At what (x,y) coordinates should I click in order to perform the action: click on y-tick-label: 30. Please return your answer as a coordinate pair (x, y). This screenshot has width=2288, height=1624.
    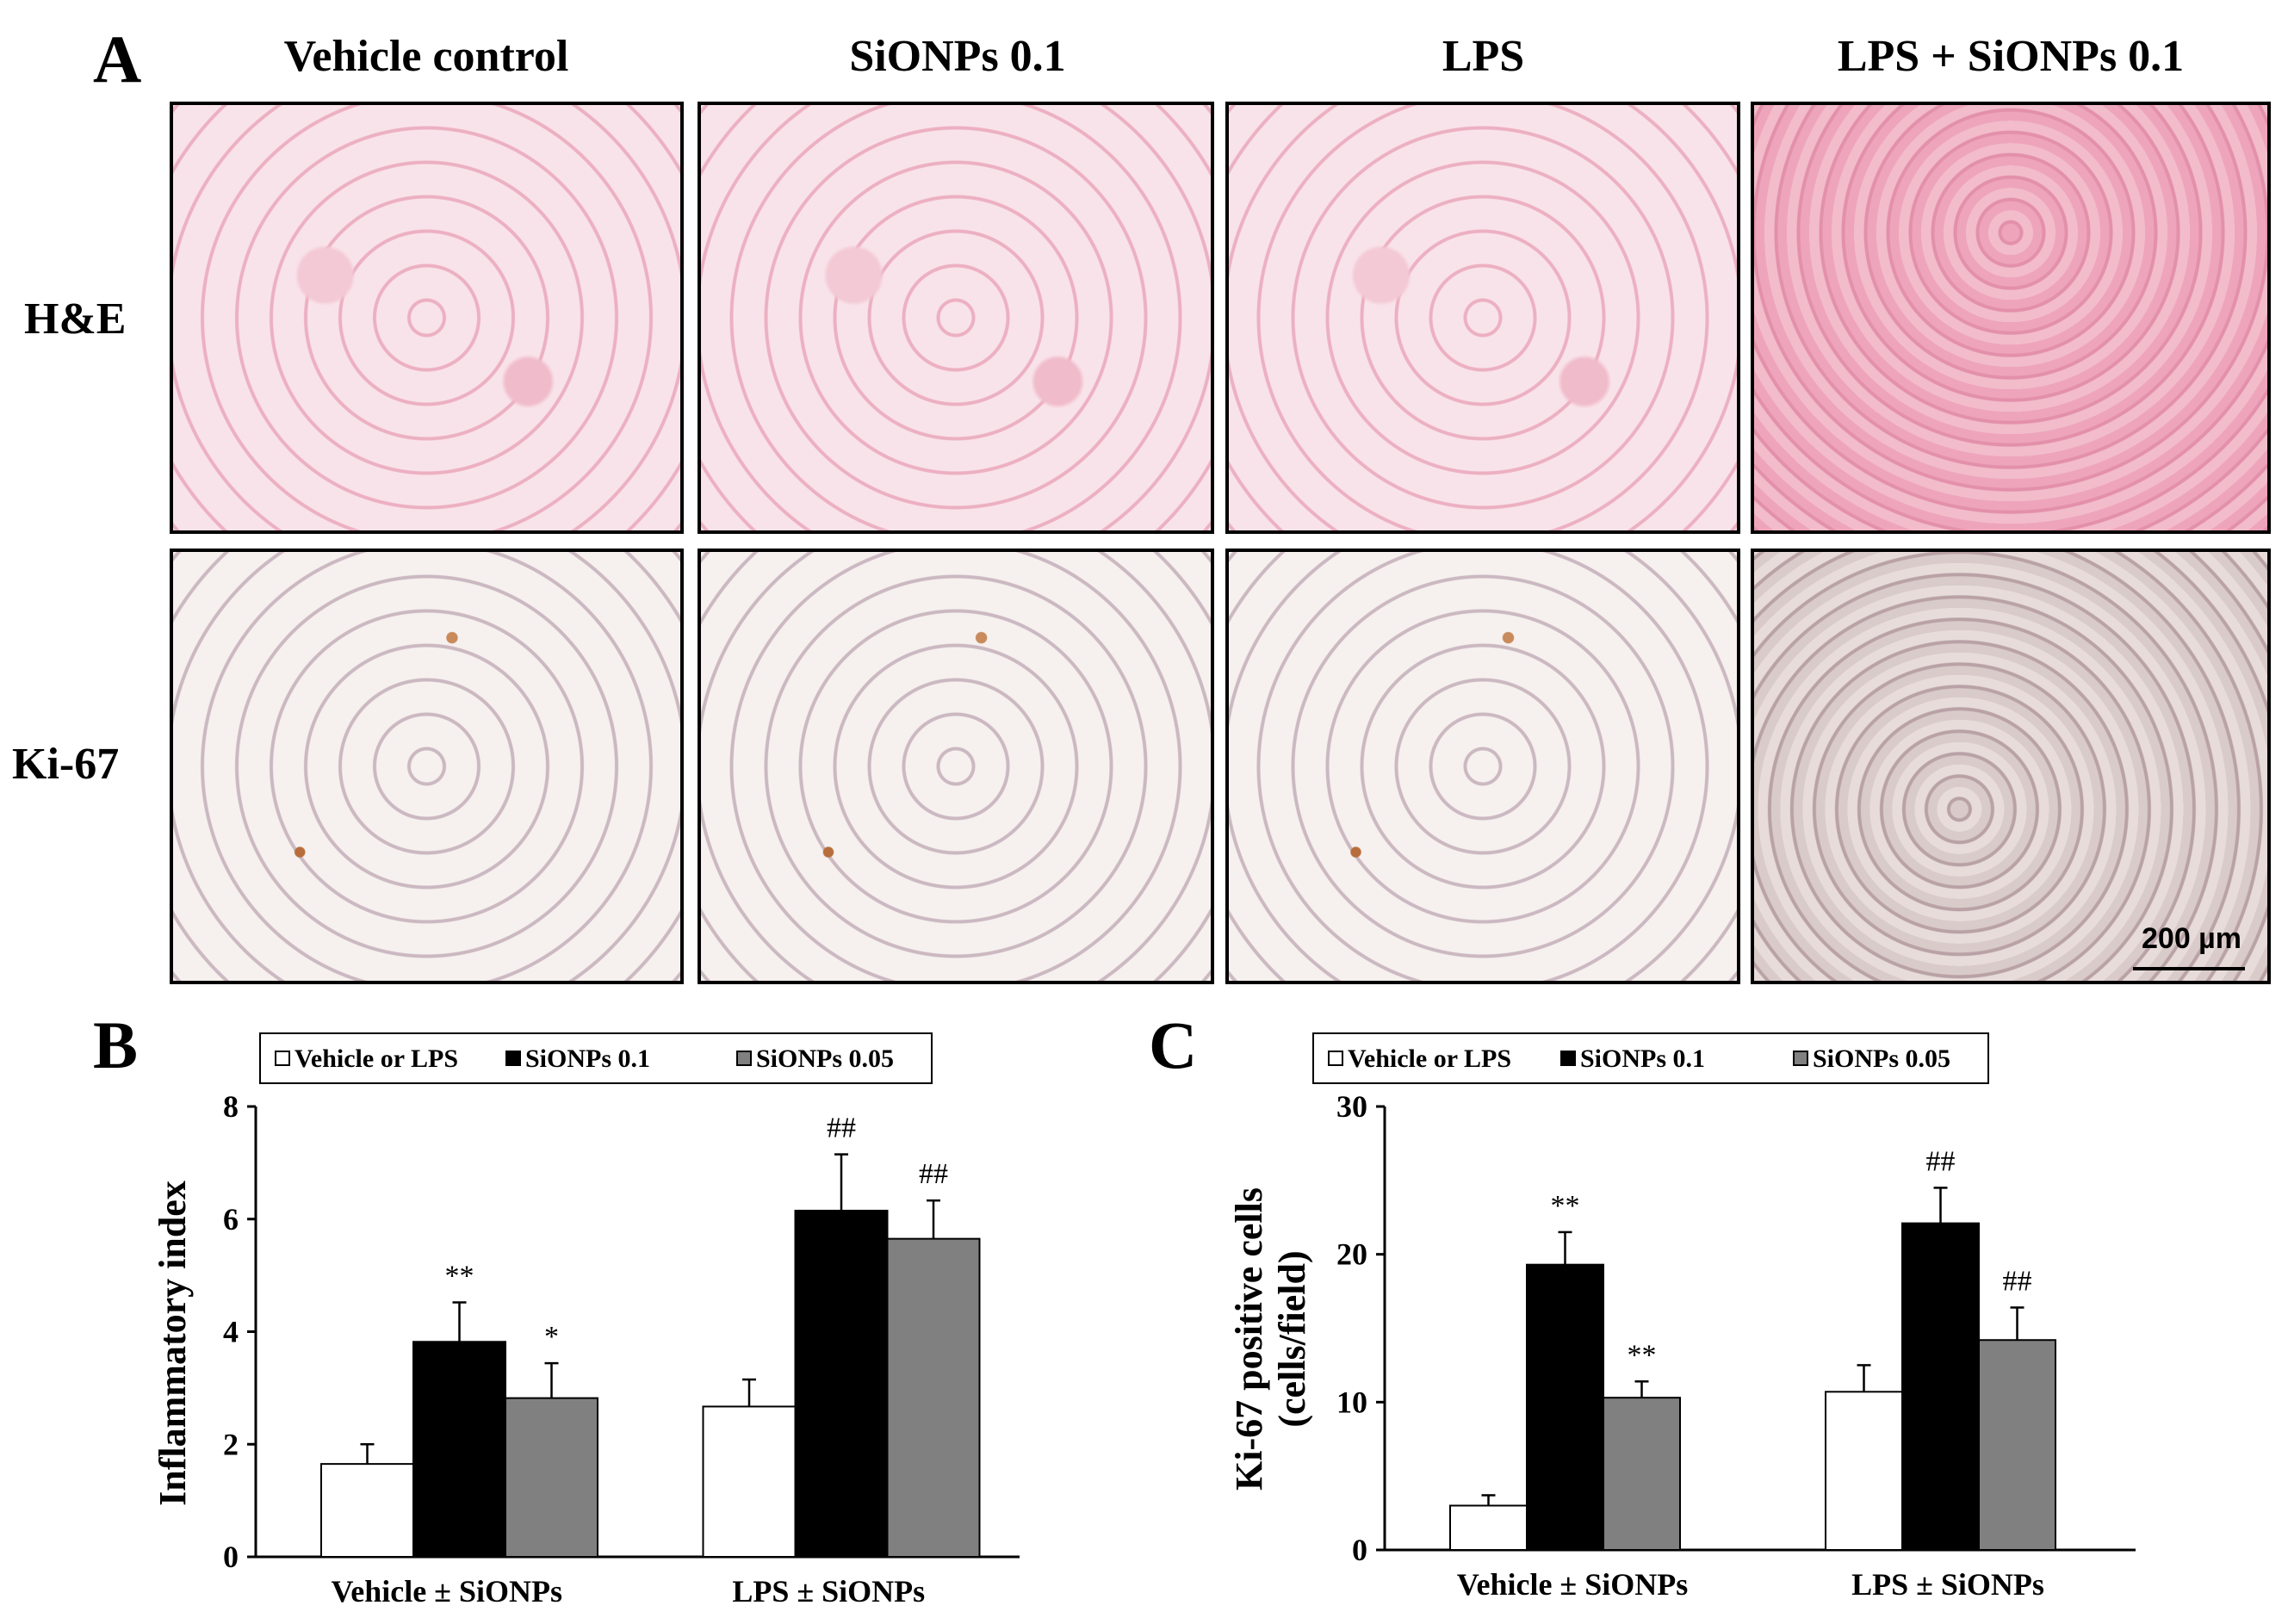
    Looking at the image, I should click on (1351, 1106).